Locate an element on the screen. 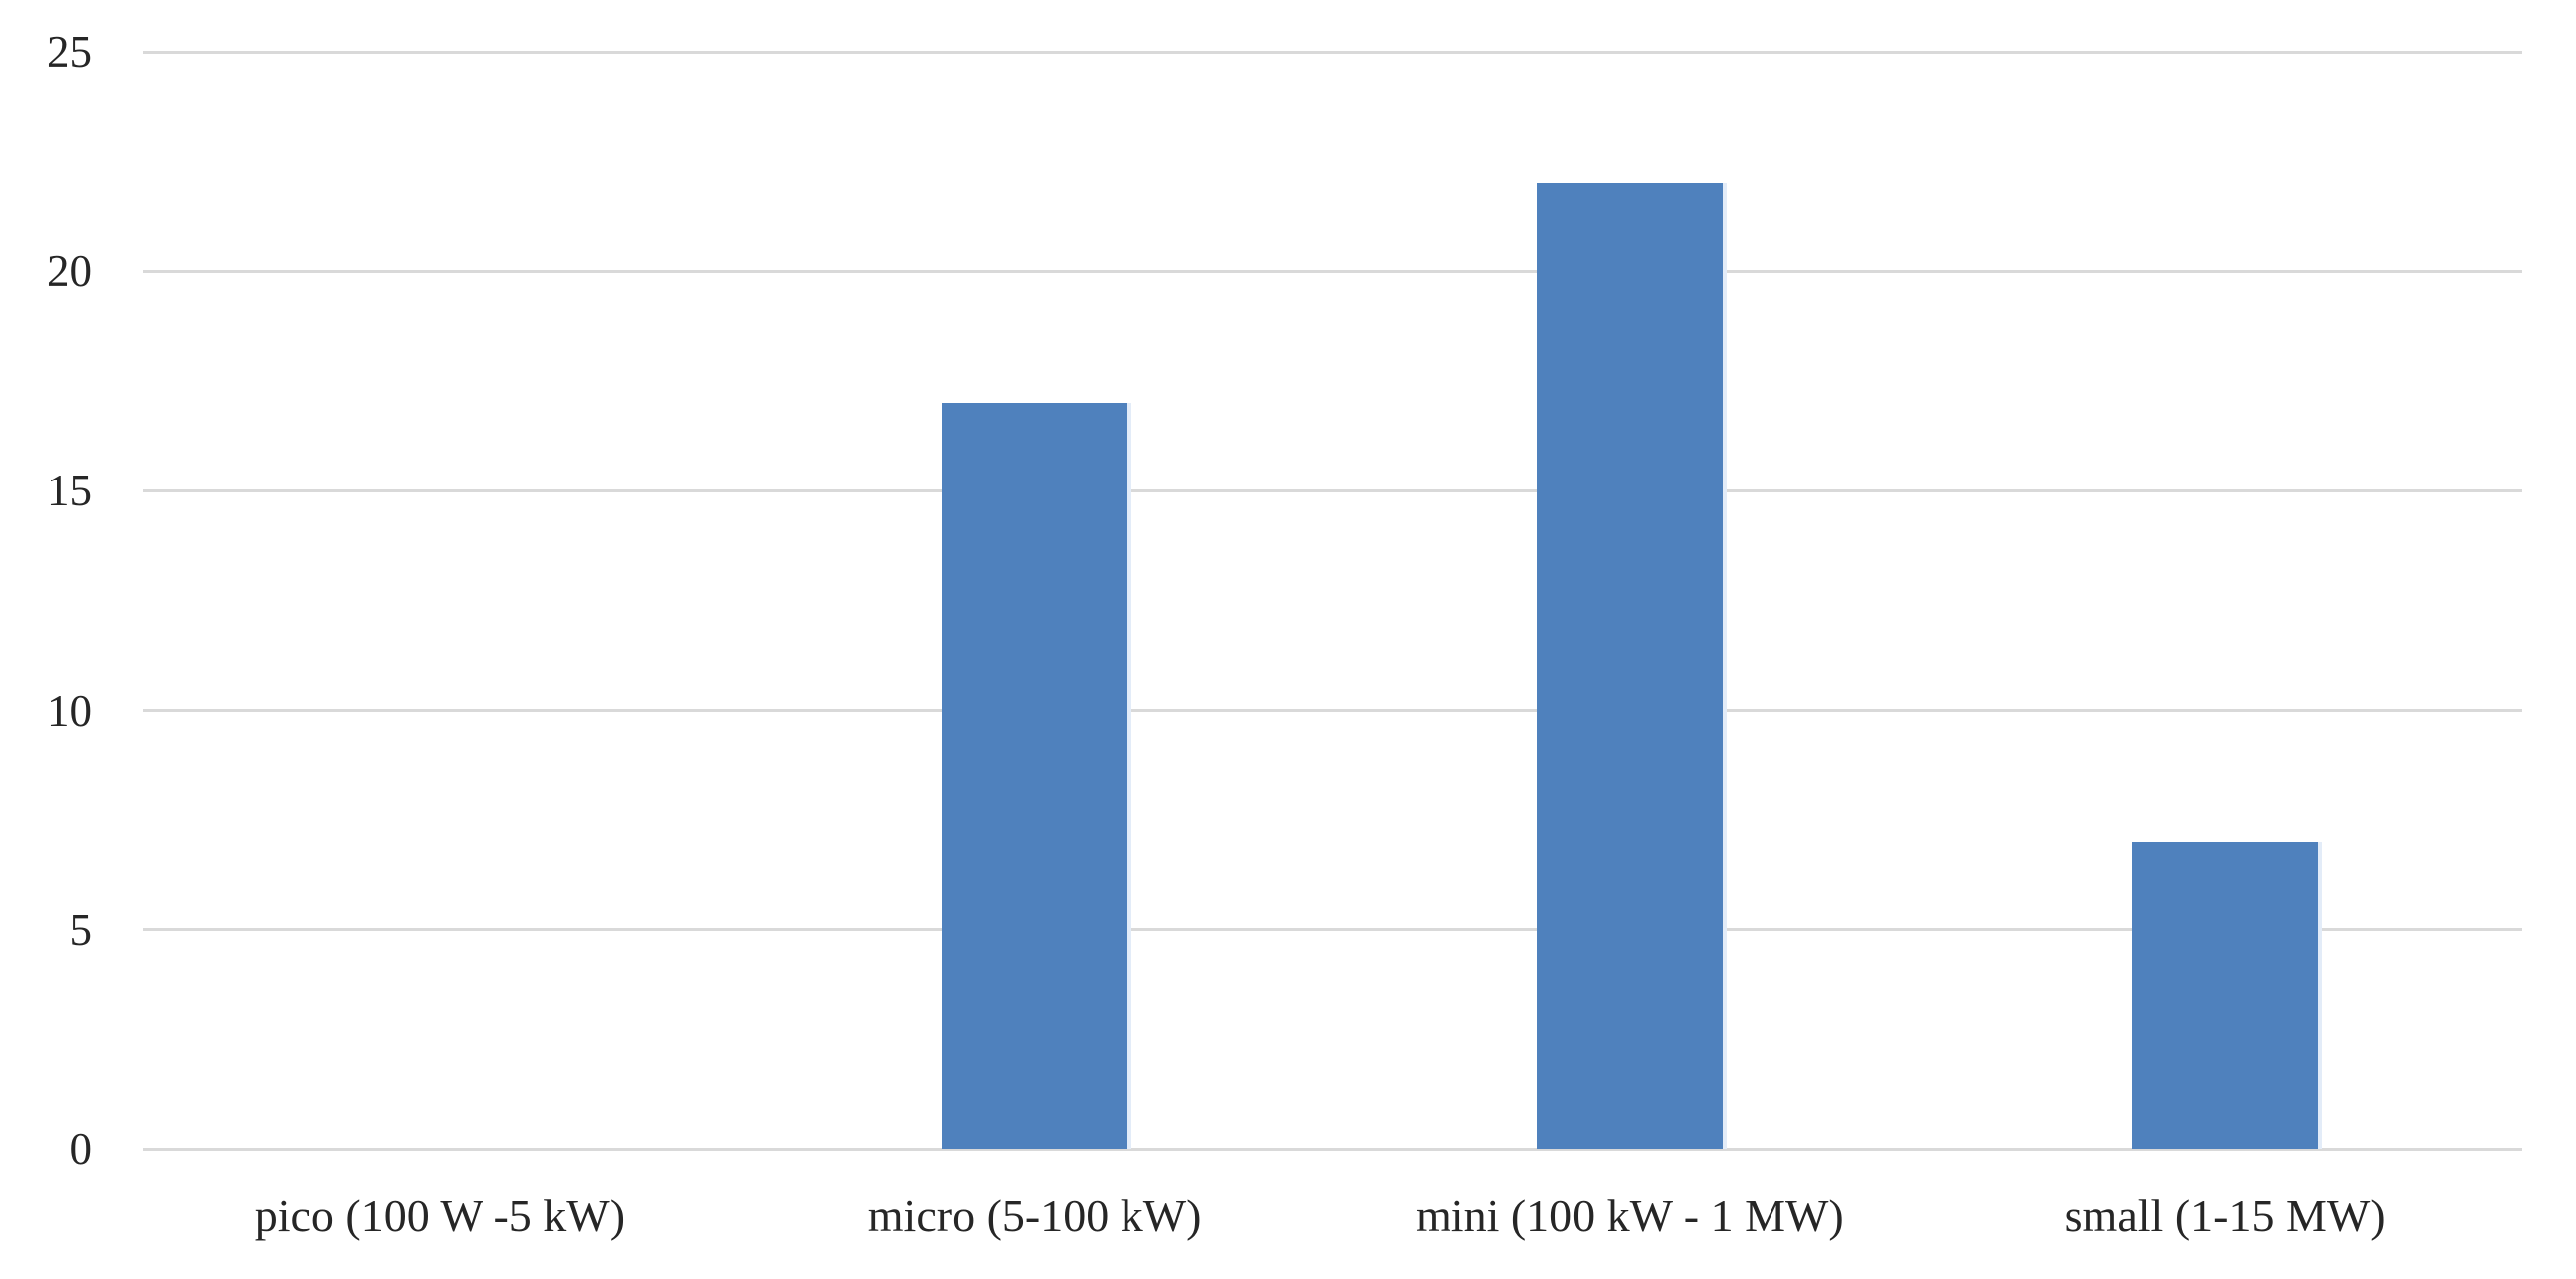  y-tick-label: 25 is located at coordinates (69, 52).